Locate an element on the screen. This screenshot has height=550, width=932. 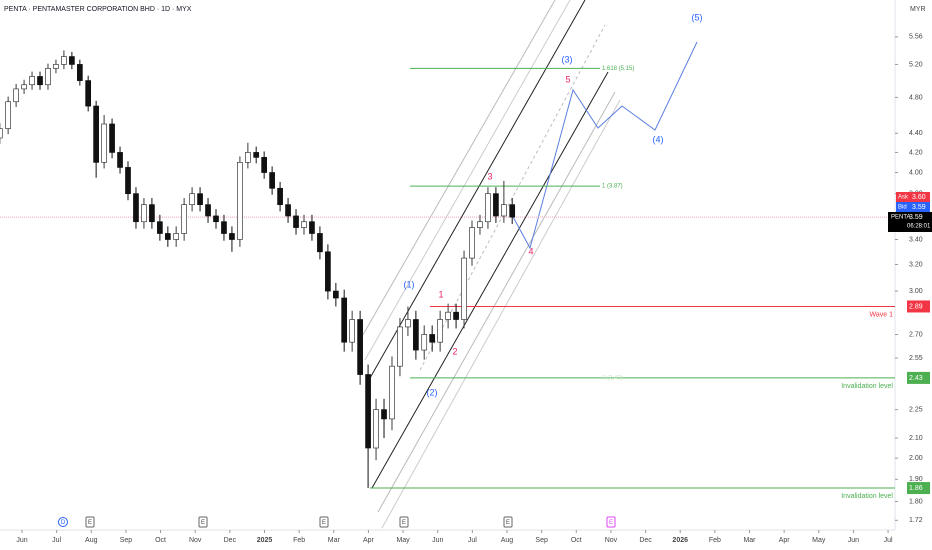
x-tick-label: Jun is located at coordinates (437, 540).